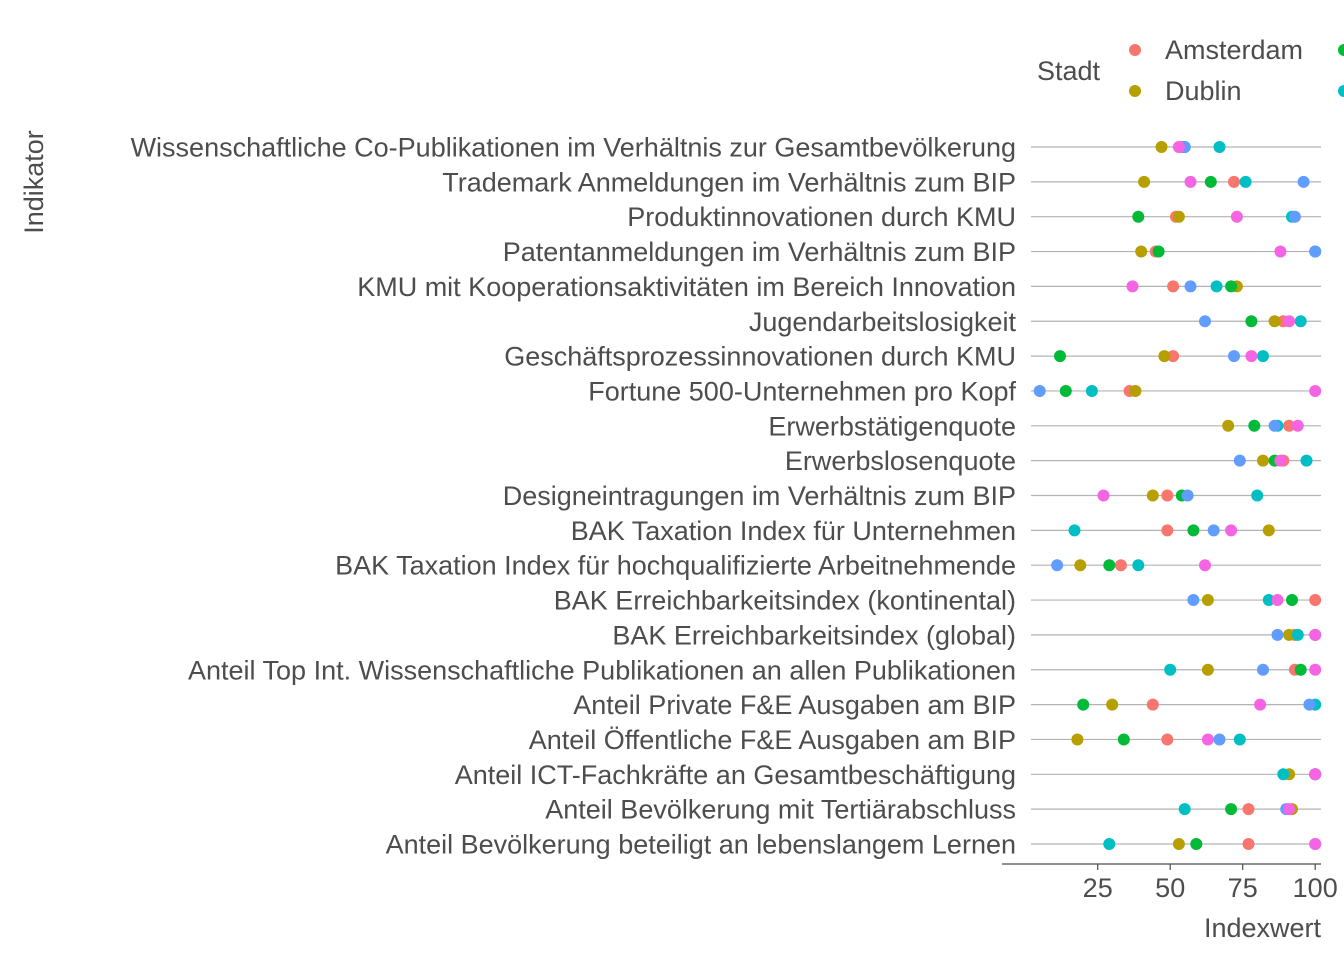 This screenshot has height=960, width=1344. I want to click on category-label: Erwerbstätigenquote, so click(892, 426).